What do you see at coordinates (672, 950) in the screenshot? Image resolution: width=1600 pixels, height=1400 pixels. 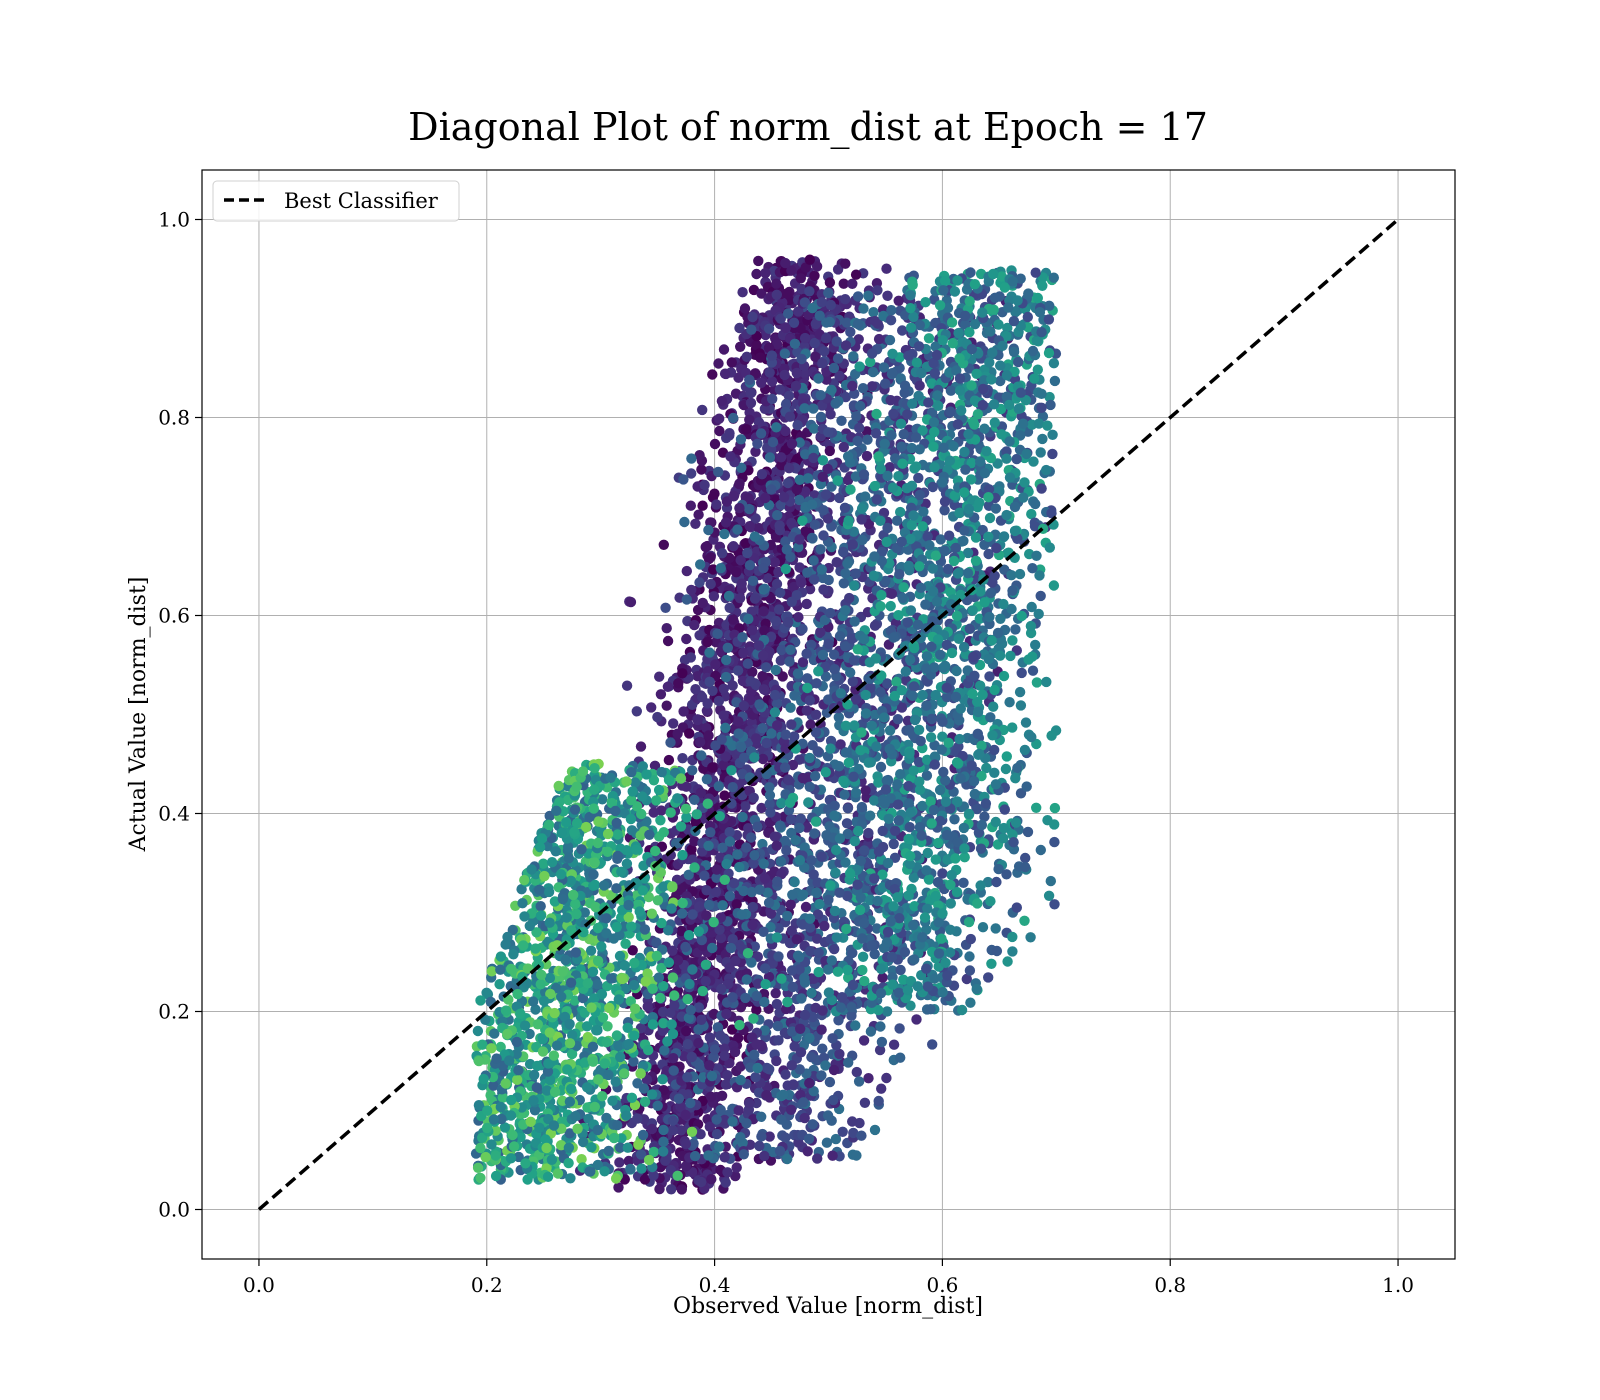 I see `scatter-point-1960` at bounding box center [672, 950].